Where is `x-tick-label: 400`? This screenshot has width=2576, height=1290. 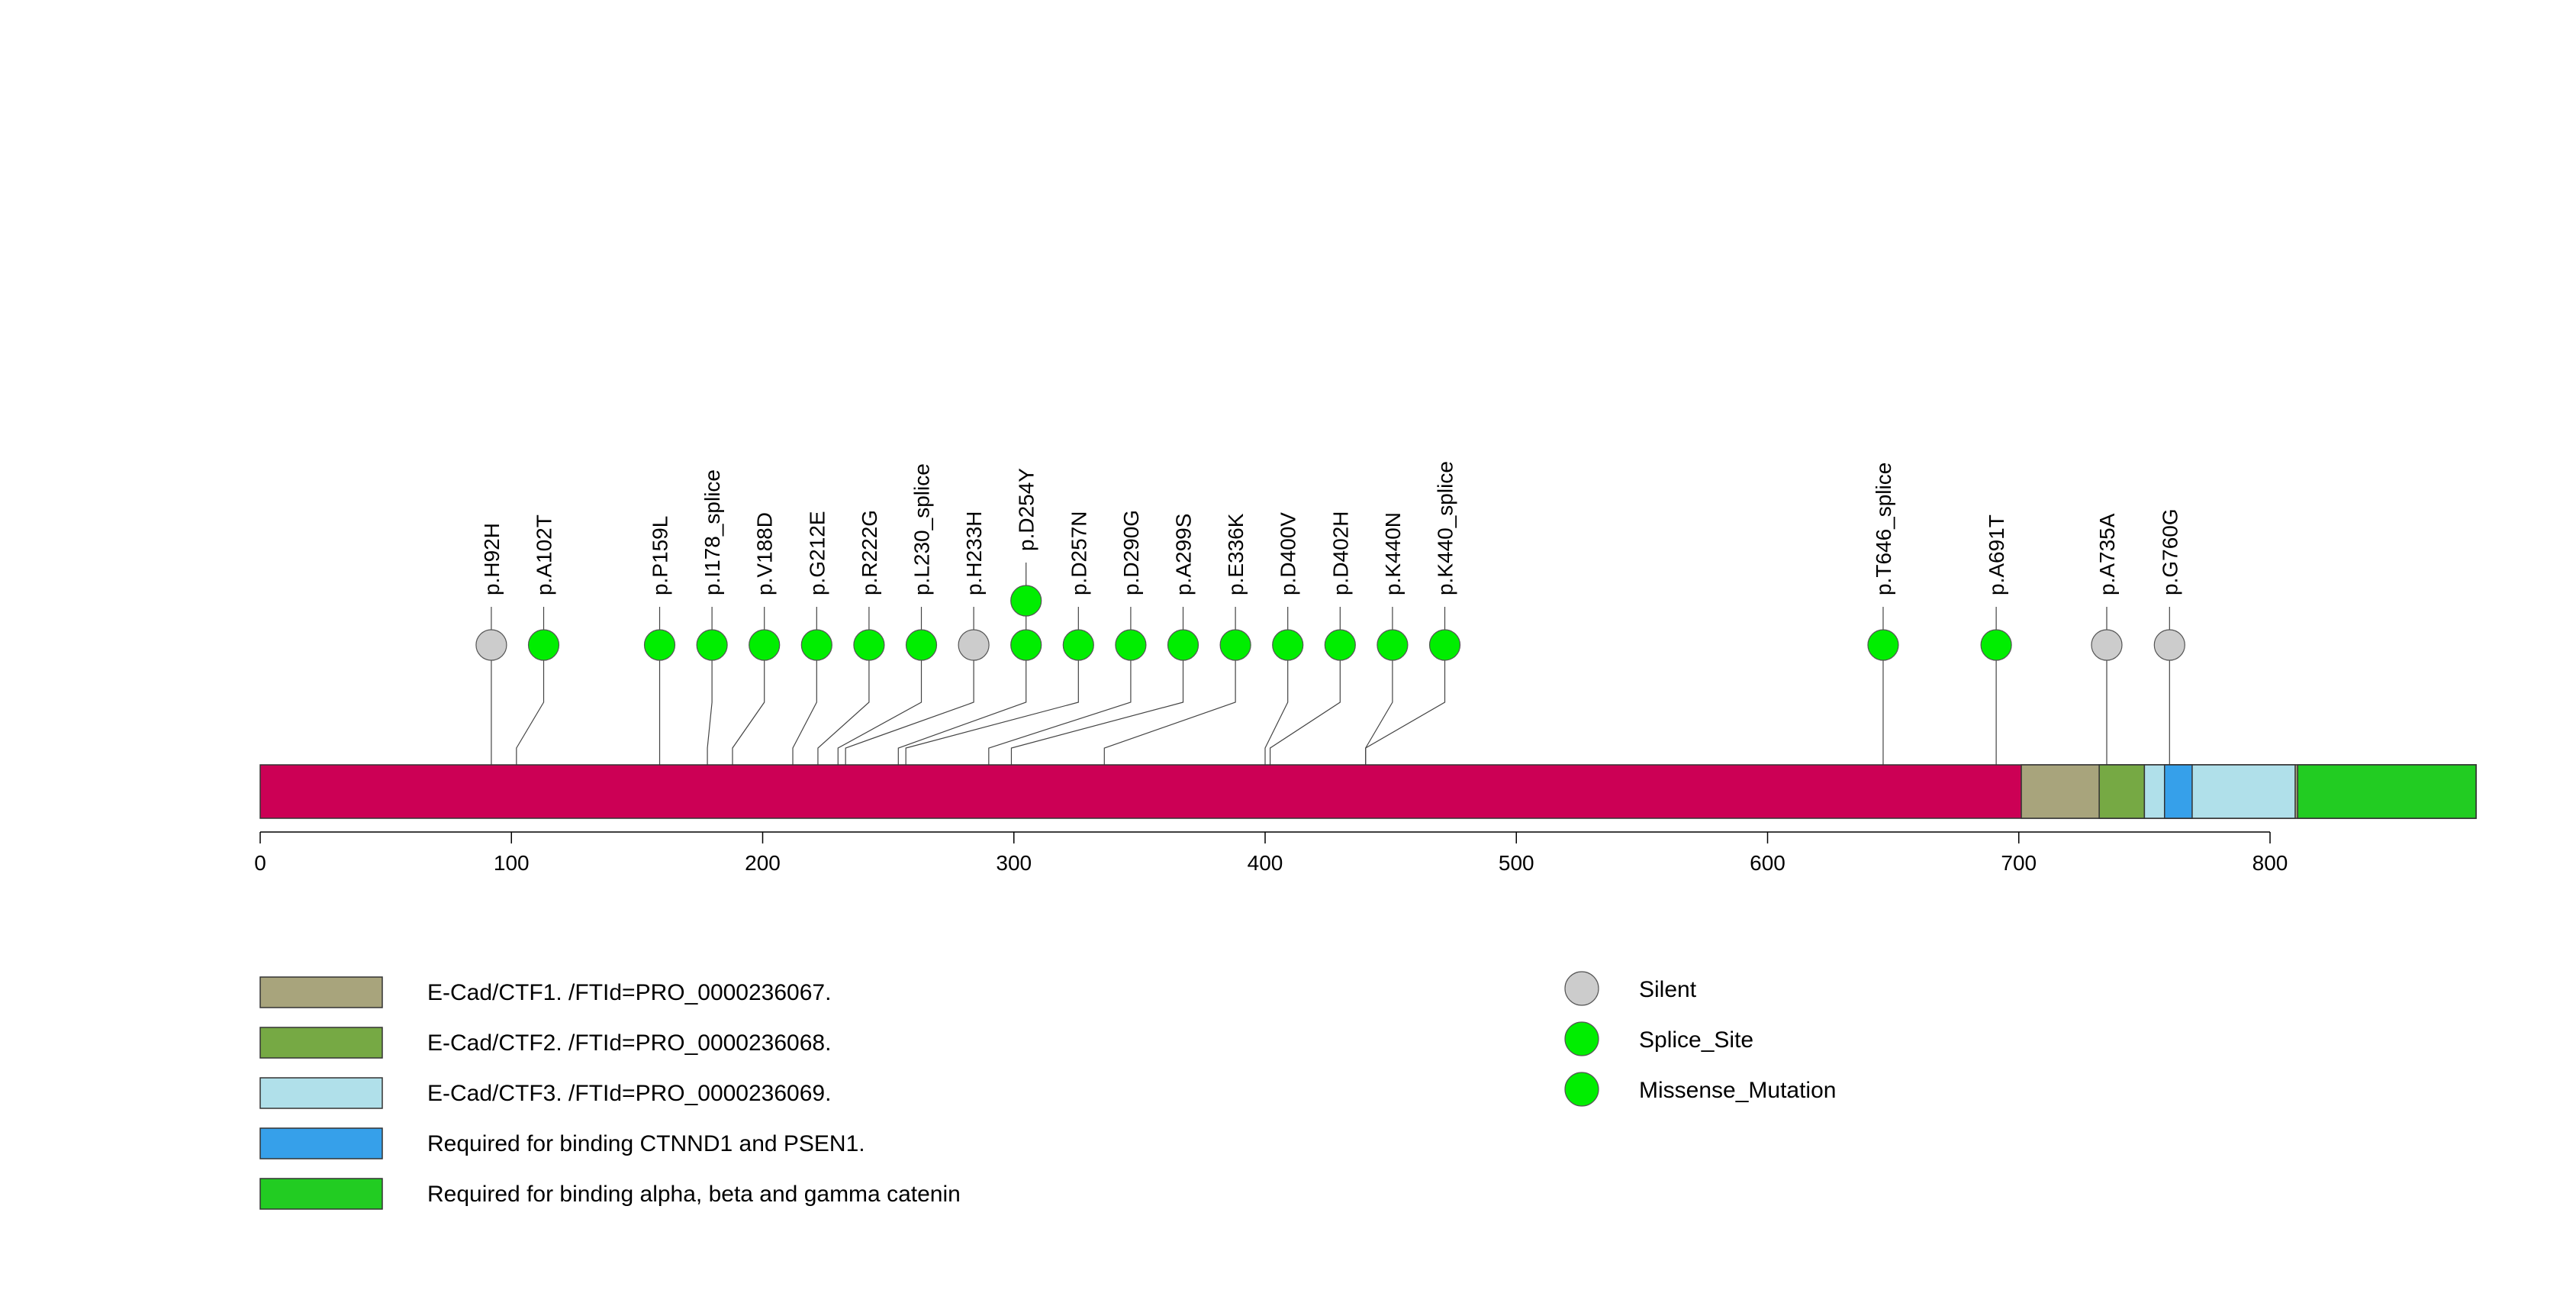
x-tick-label: 400 is located at coordinates (1265, 863).